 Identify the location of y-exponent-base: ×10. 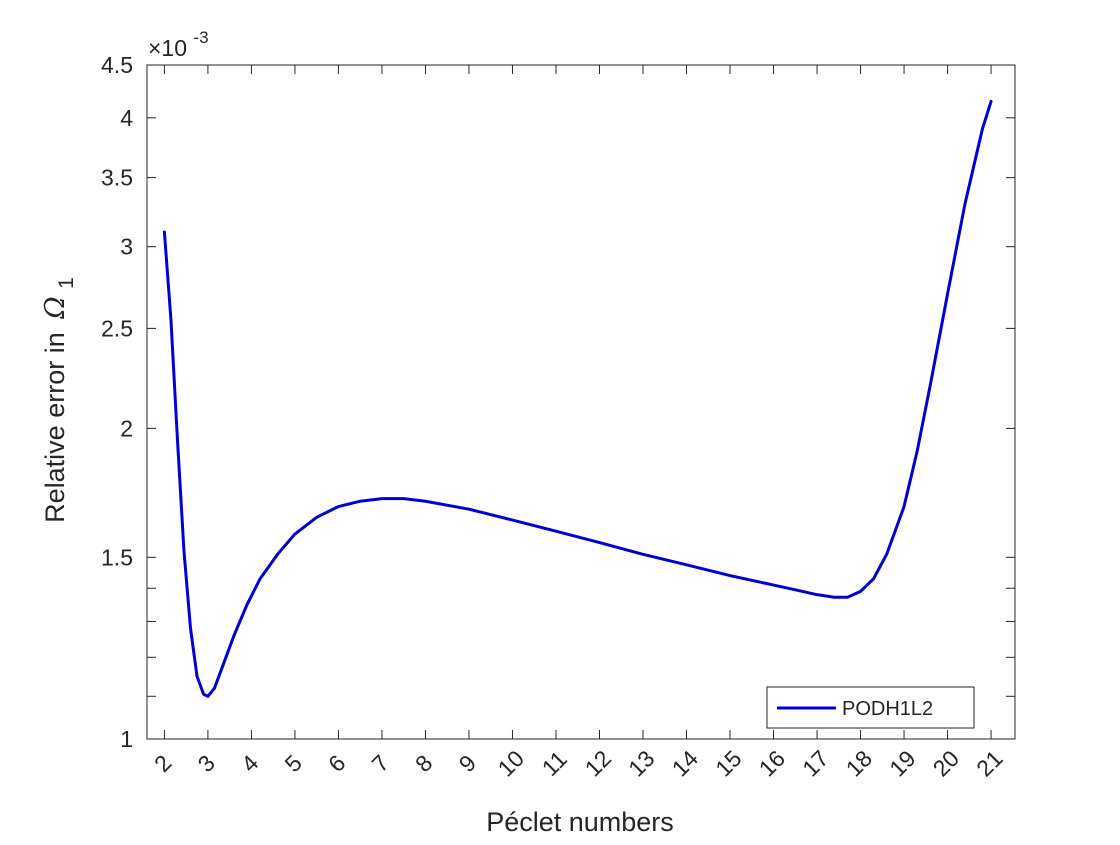
(167, 48).